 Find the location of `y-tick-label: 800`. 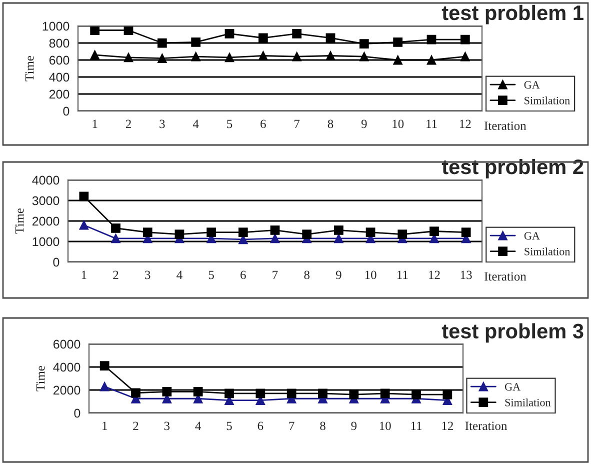

y-tick-label: 800 is located at coordinates (59, 43).